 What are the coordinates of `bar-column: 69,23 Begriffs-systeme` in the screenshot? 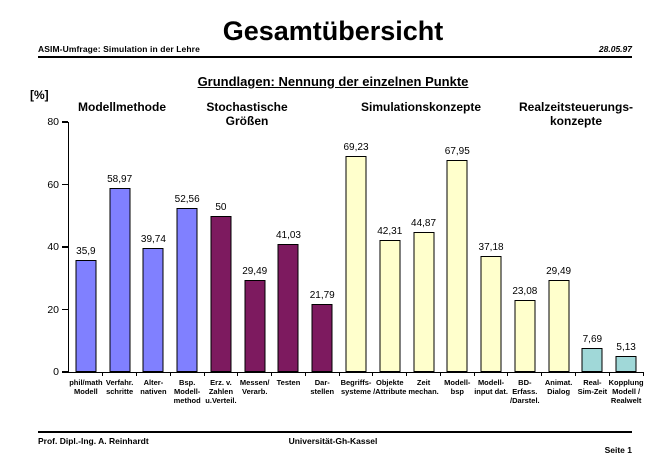 It's located at (356, 259).